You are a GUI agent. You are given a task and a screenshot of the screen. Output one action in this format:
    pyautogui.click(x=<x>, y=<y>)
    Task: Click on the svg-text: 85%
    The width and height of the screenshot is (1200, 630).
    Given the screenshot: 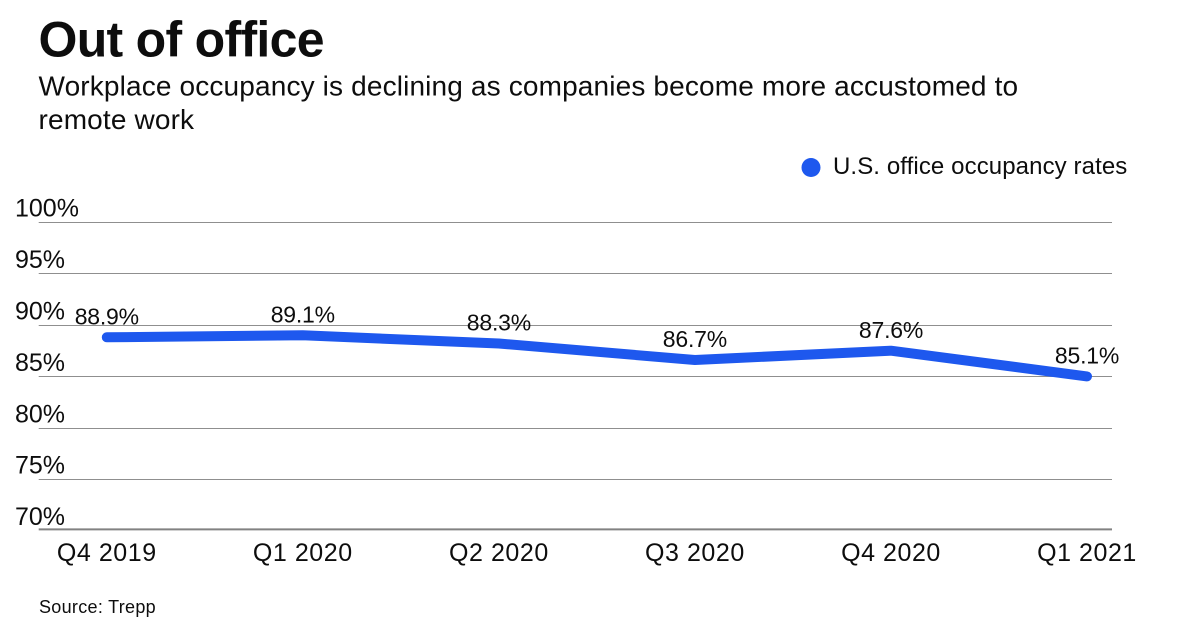 What is the action you would take?
    pyautogui.click(x=40, y=363)
    